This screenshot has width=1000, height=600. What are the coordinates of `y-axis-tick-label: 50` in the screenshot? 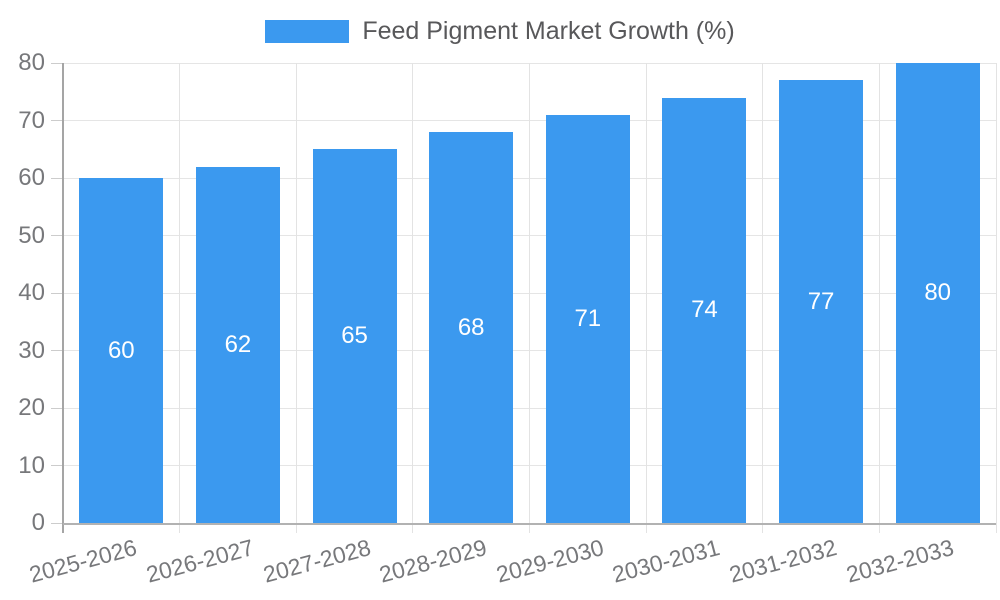 It's located at (31, 235).